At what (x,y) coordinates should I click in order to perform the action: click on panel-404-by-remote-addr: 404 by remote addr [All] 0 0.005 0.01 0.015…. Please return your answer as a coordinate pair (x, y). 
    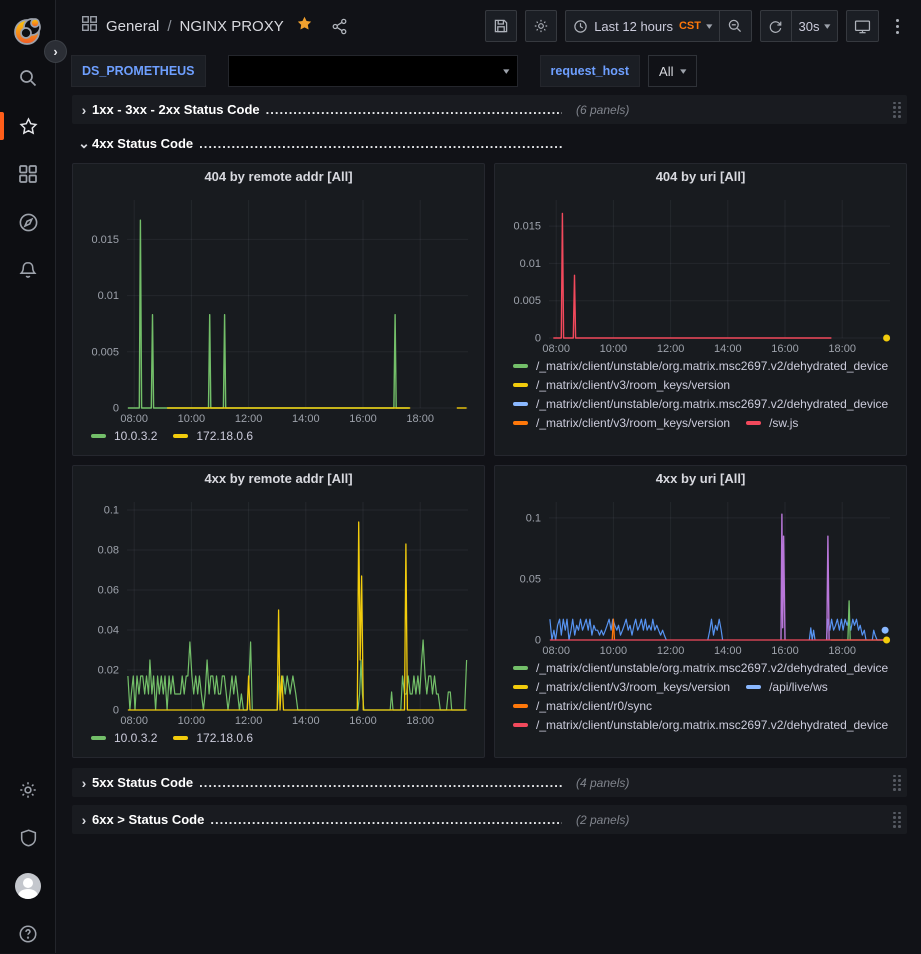
    Looking at the image, I should click on (278, 309).